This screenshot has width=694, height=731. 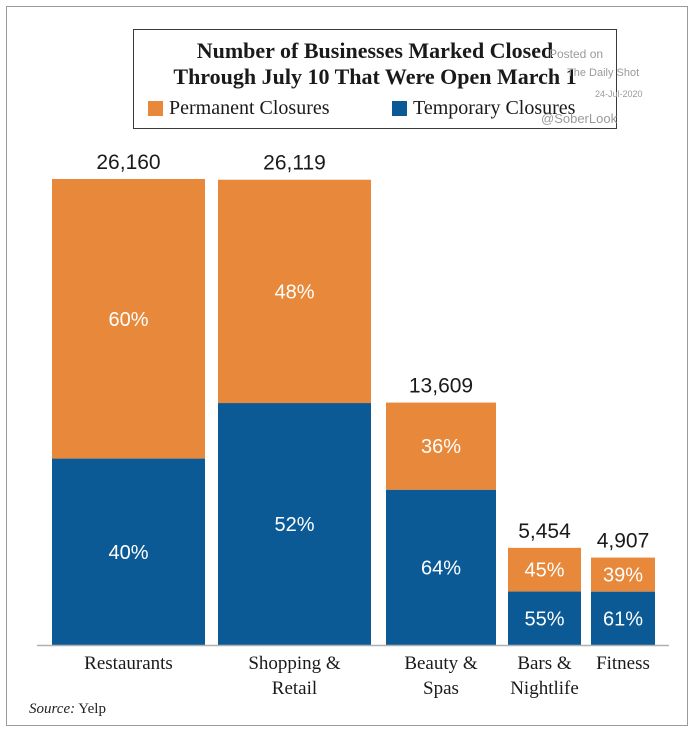 What do you see at coordinates (128, 162) in the screenshot?
I see `total-label-0: 26,160` at bounding box center [128, 162].